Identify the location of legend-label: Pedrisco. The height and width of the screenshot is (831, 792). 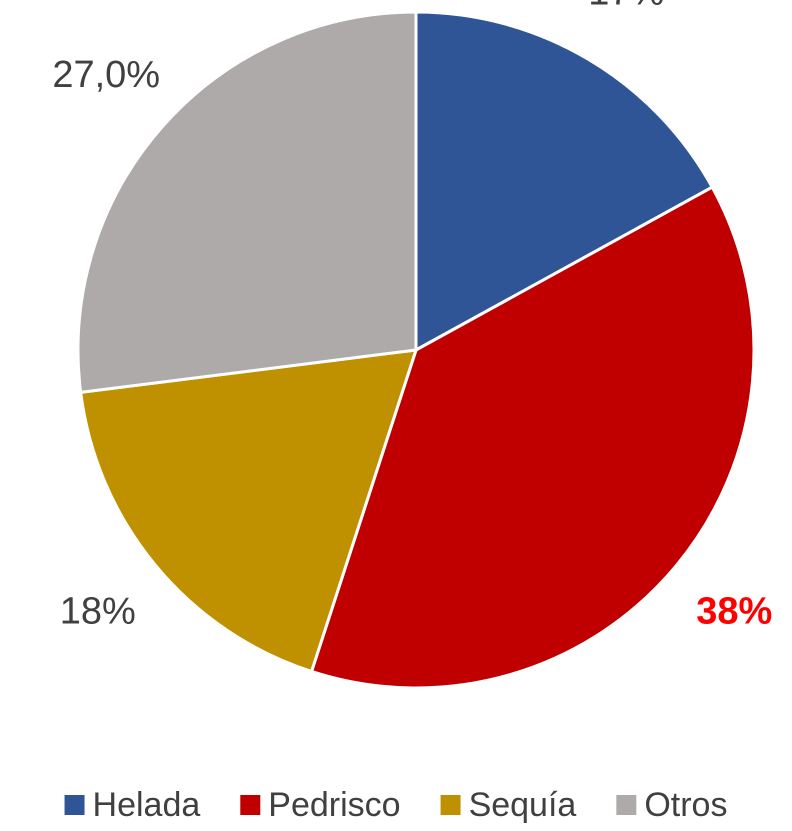
(334, 805).